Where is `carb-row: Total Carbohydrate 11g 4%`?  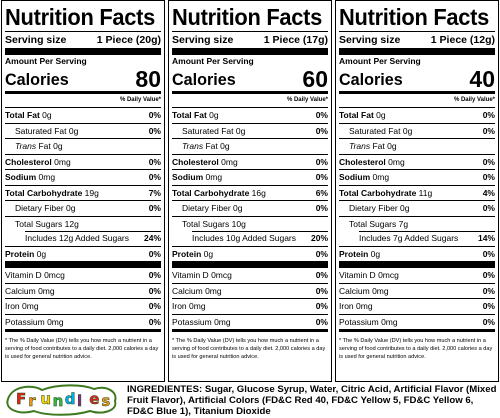
carb-row: Total Carbohydrate 11g 4% is located at coordinates (417, 192).